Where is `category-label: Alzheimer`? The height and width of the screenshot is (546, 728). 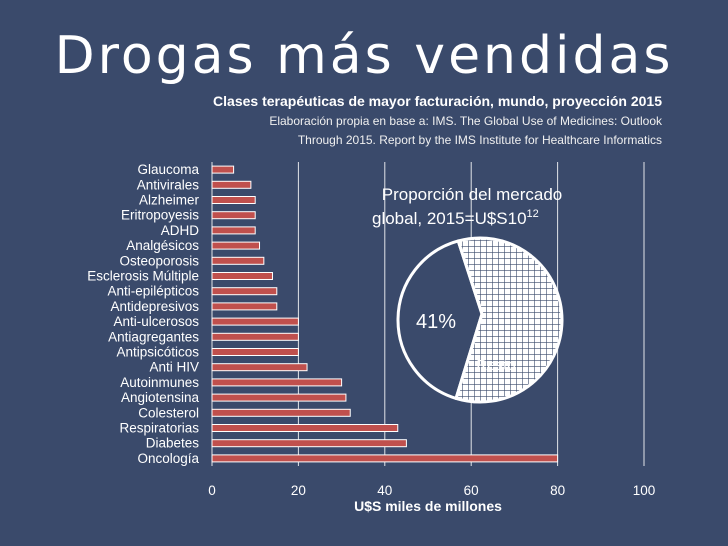
category-label: Alzheimer is located at coordinates (169, 200).